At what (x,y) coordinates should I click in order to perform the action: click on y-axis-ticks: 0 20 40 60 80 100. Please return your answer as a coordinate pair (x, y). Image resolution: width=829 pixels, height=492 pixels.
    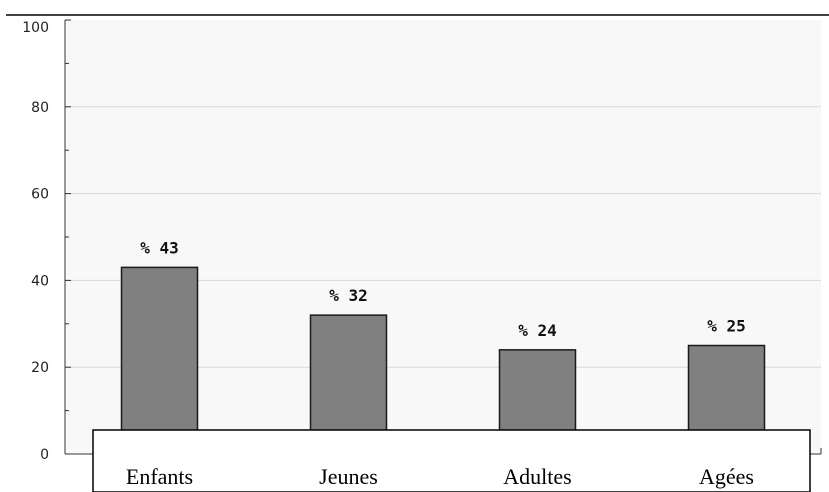
    Looking at the image, I should click on (46, 241).